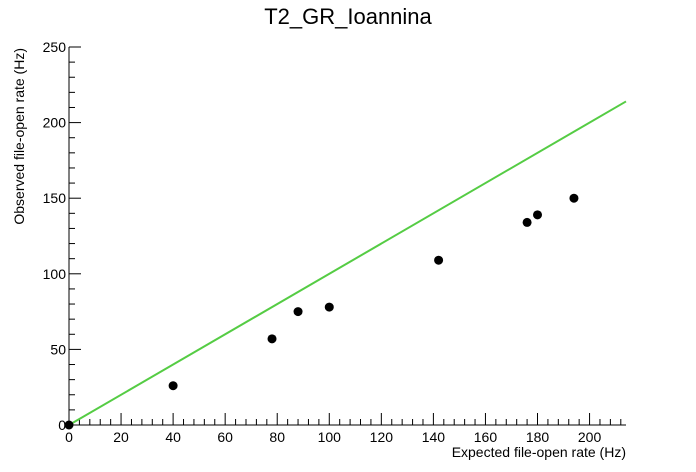 This screenshot has width=696, height=472. I want to click on x-tick-label: 60, so click(225, 437).